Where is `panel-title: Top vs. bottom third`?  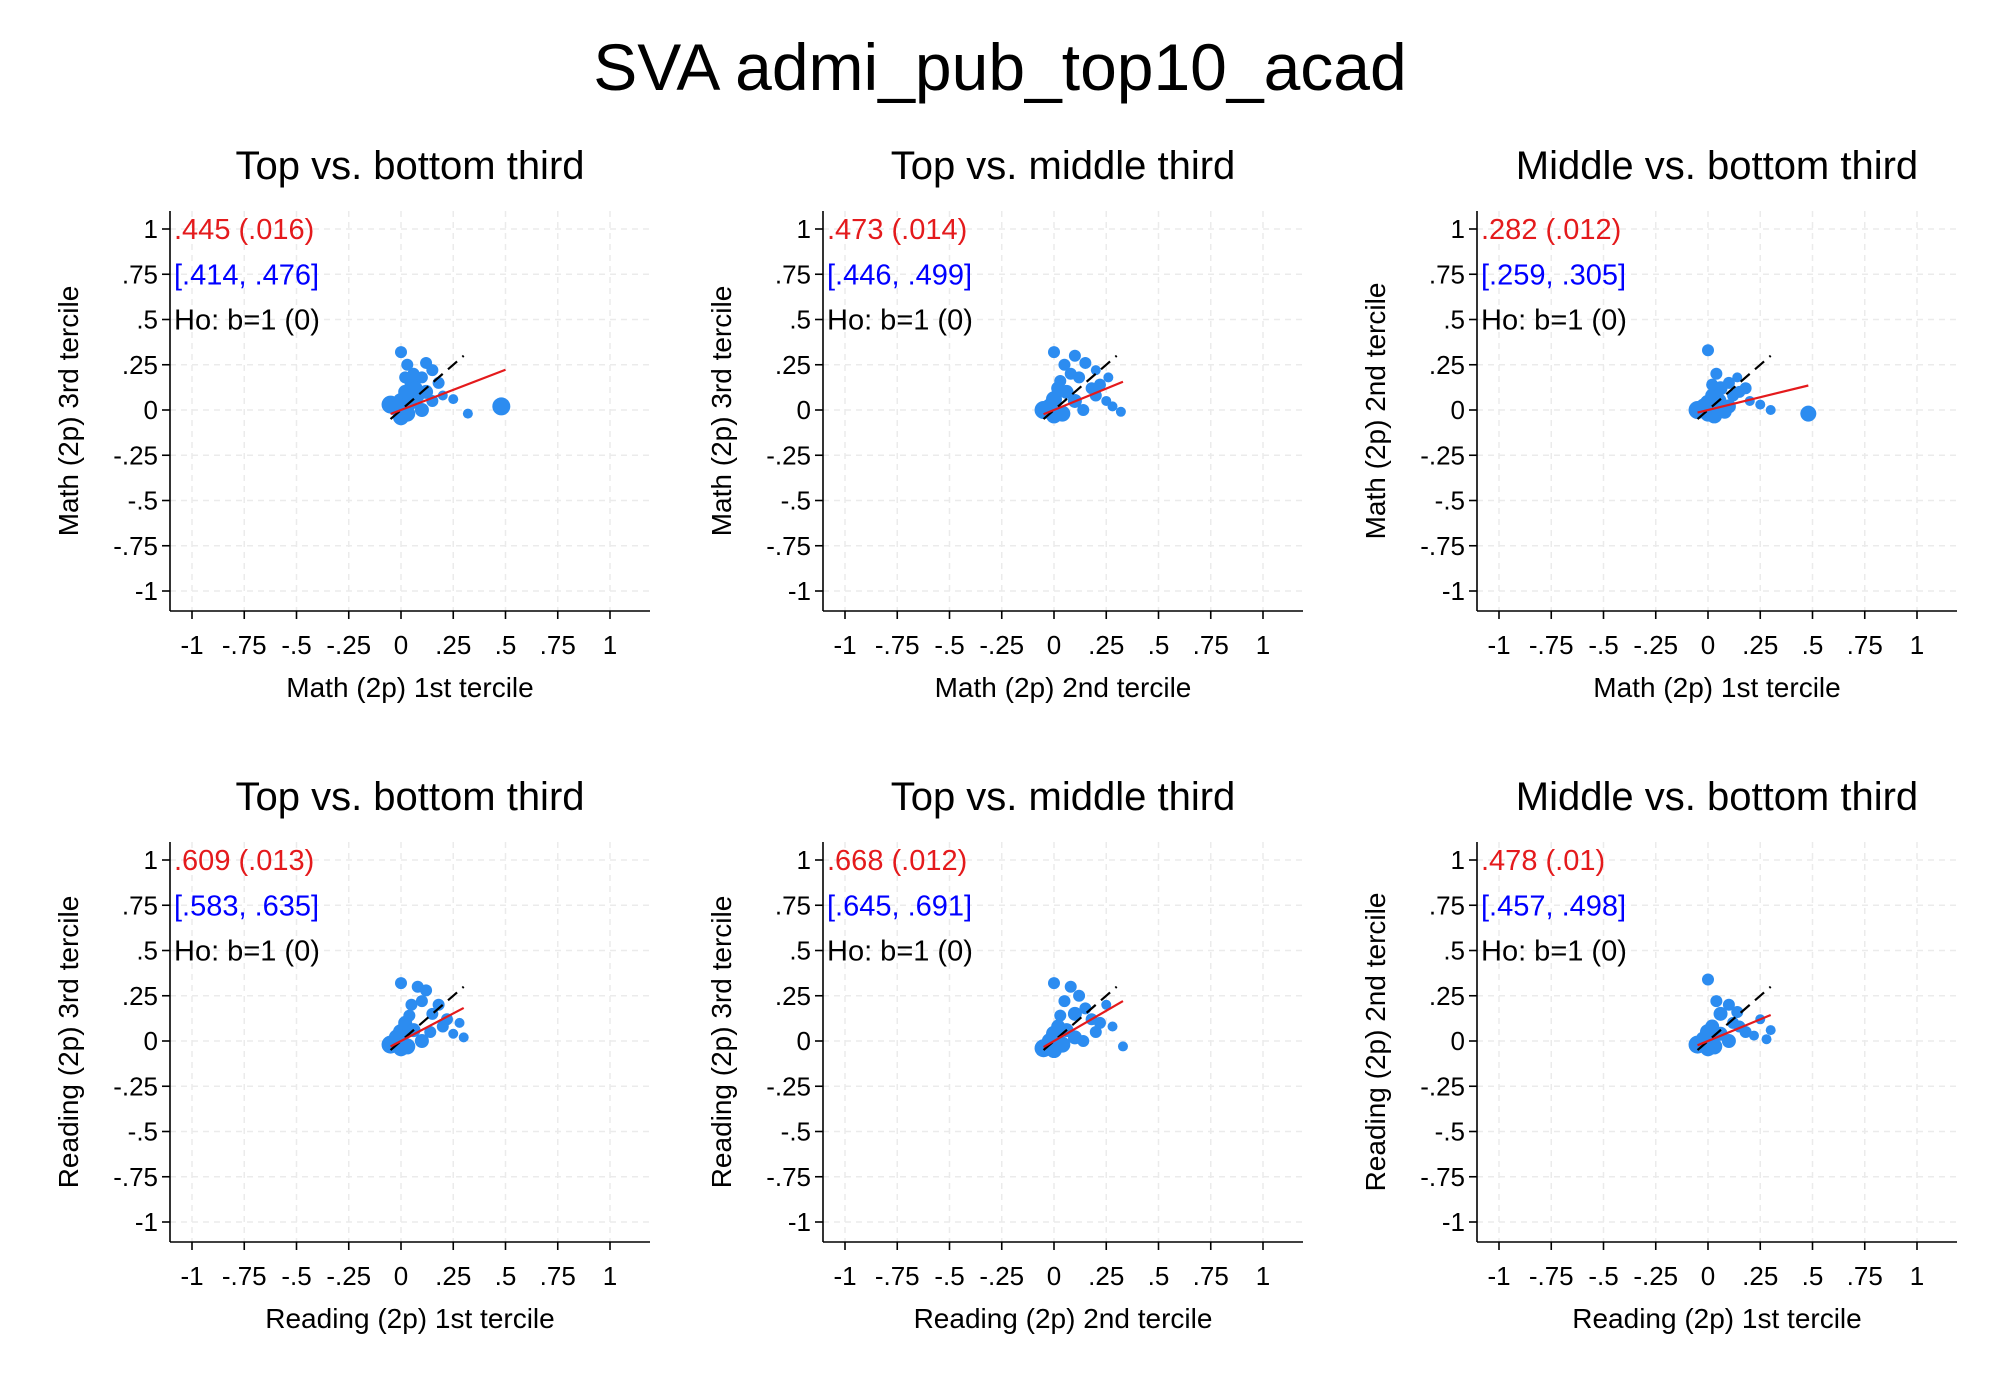 panel-title: Top vs. bottom third is located at coordinates (409, 166).